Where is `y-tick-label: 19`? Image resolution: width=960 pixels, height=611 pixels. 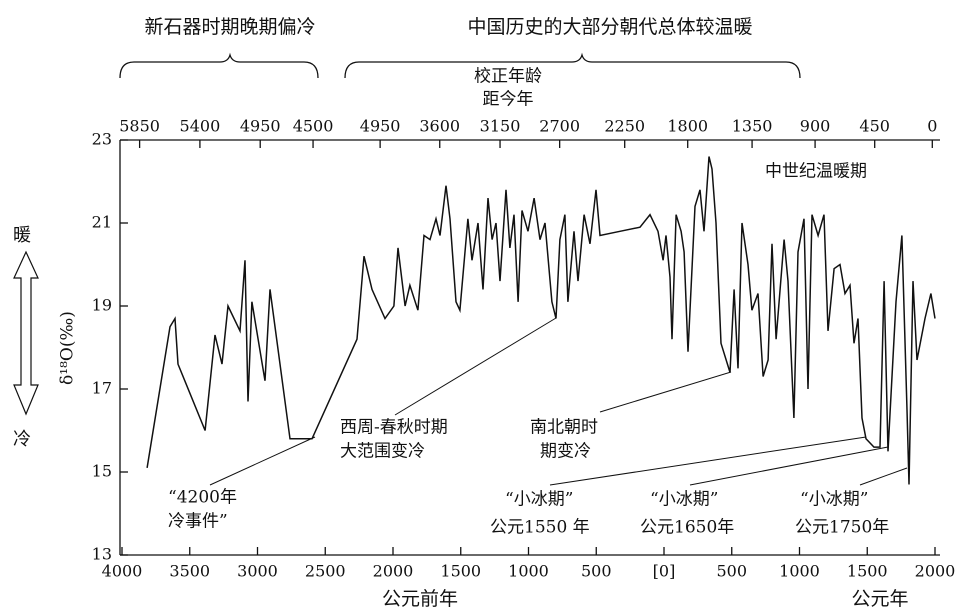 y-tick-label: 19 is located at coordinates (102, 305).